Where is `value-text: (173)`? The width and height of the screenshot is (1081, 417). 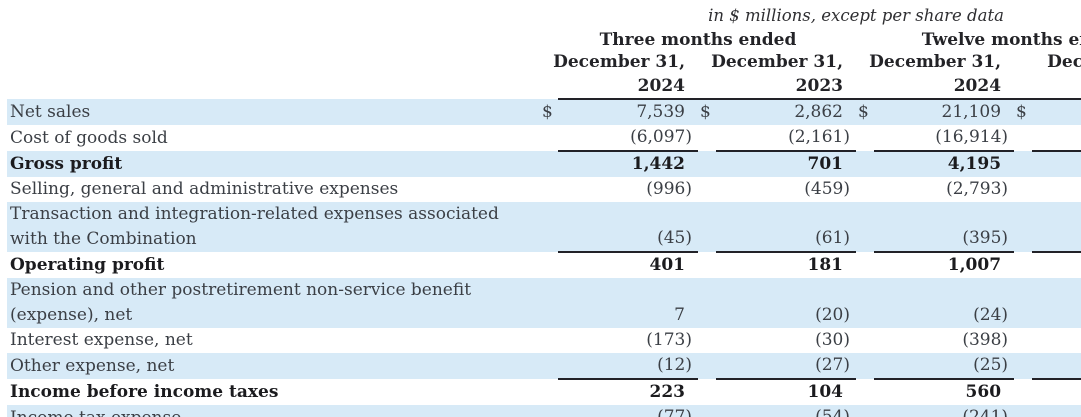
value-text: (173) is located at coordinates (669, 340).